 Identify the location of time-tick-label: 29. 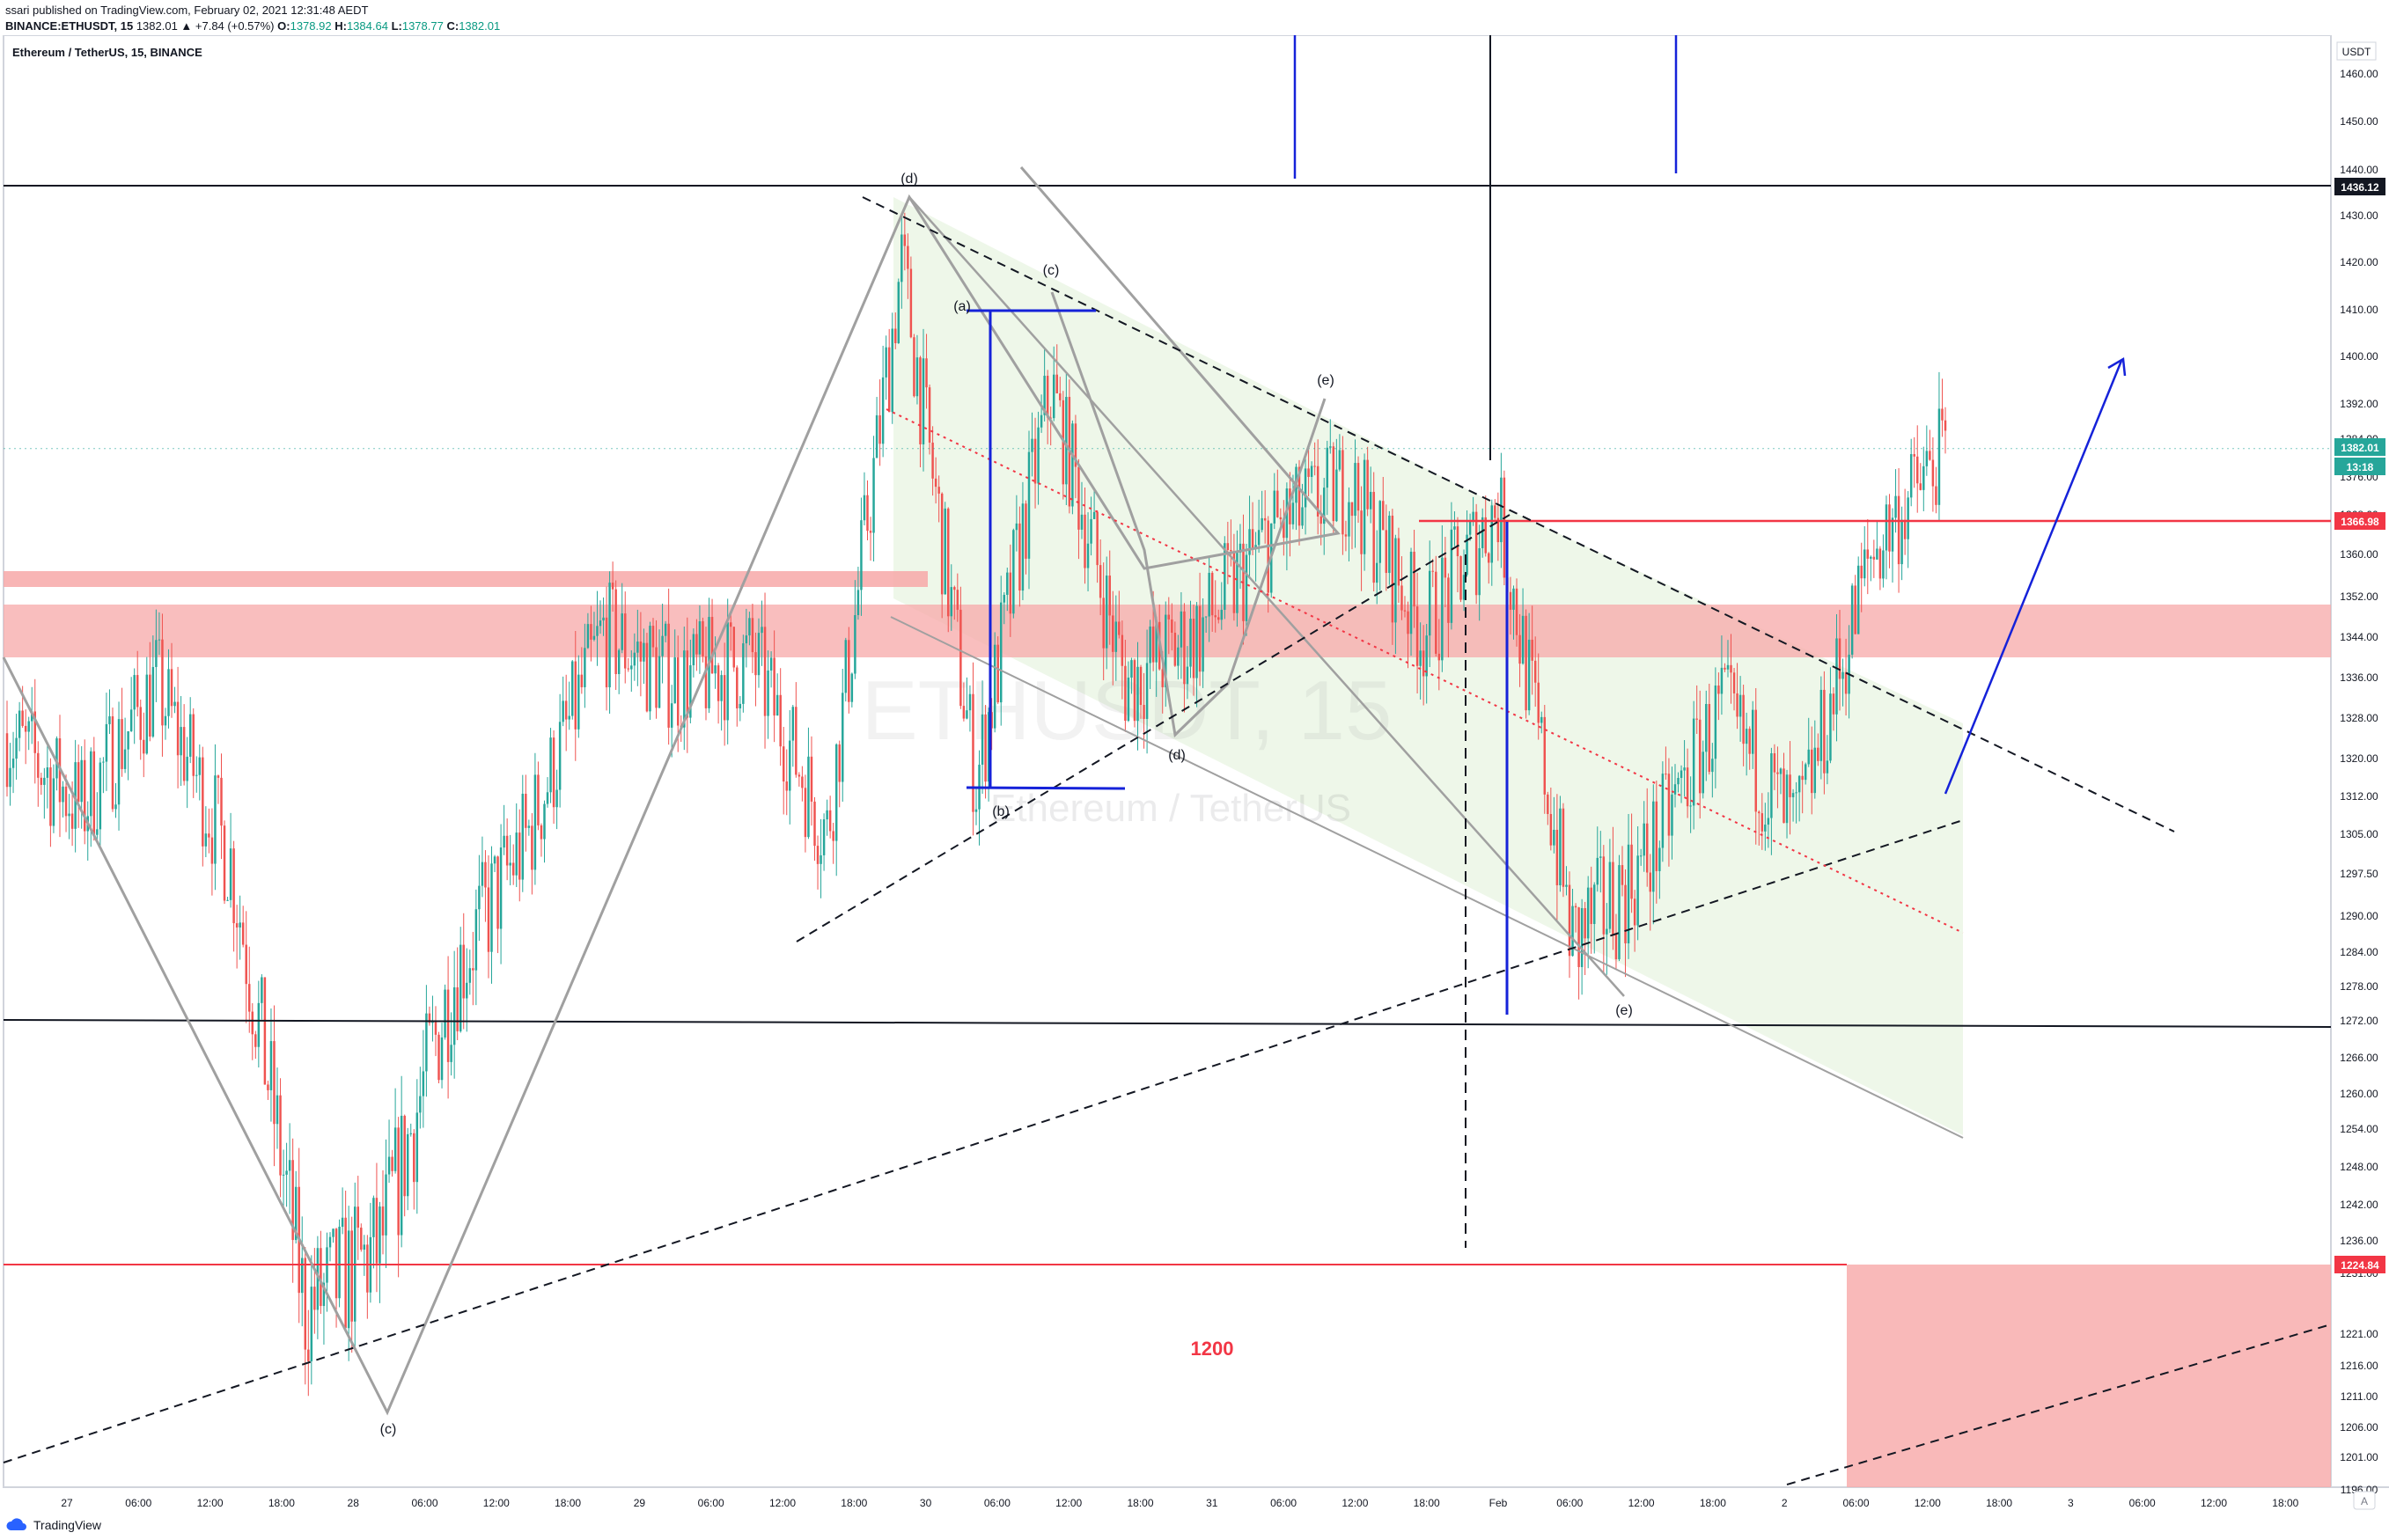
(640, 1503).